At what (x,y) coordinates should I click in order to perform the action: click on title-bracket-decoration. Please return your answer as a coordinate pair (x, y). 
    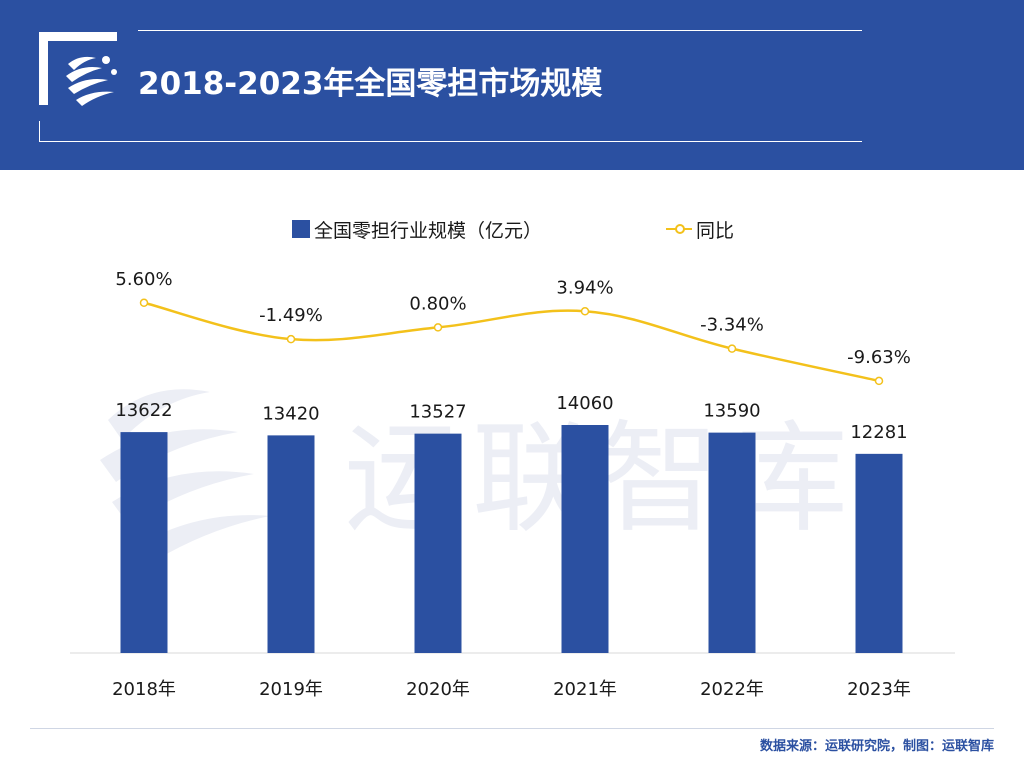
    Looking at the image, I should click on (78, 68).